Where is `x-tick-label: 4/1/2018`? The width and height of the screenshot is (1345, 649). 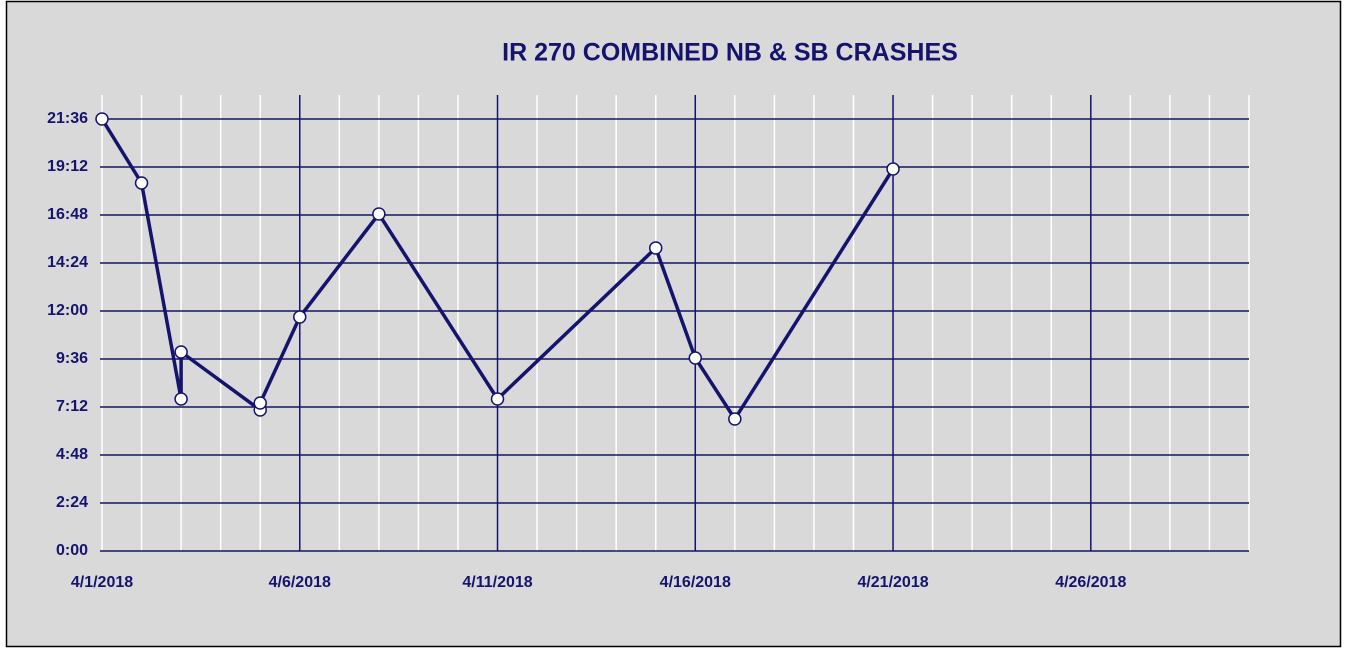
x-tick-label: 4/1/2018 is located at coordinates (102, 582).